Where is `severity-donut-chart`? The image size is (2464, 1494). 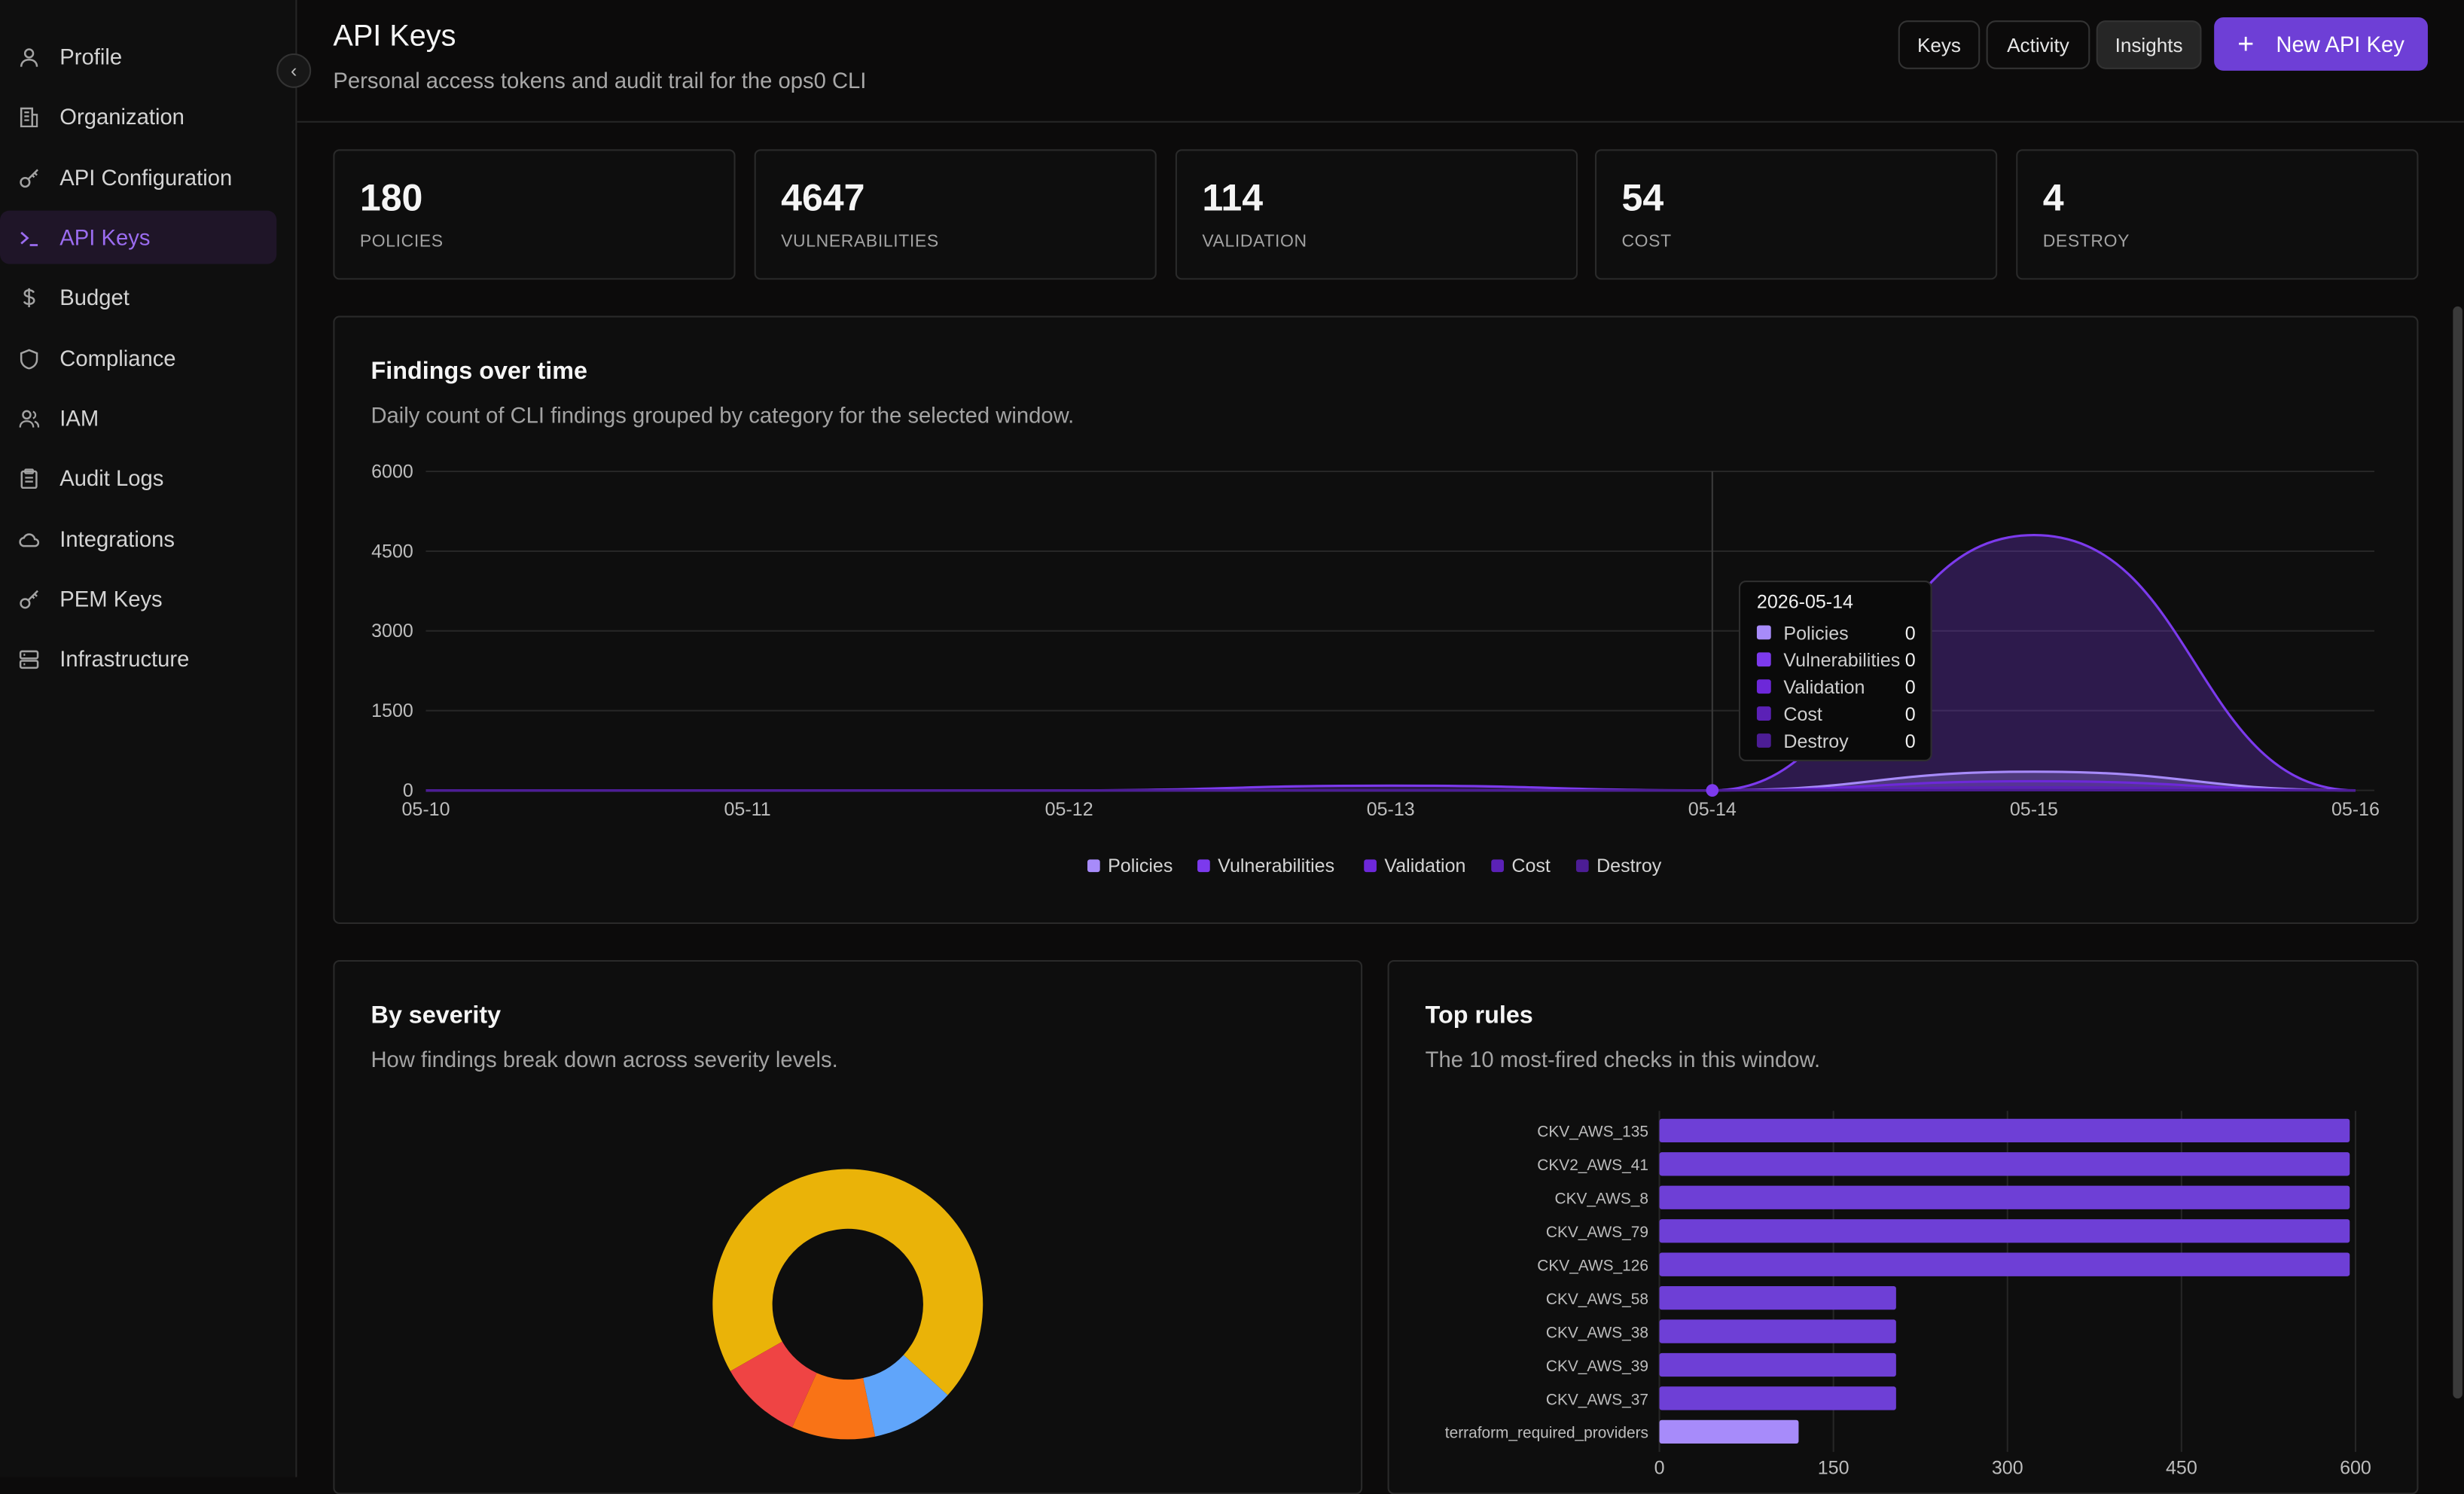 severity-donut-chart is located at coordinates (848, 1219).